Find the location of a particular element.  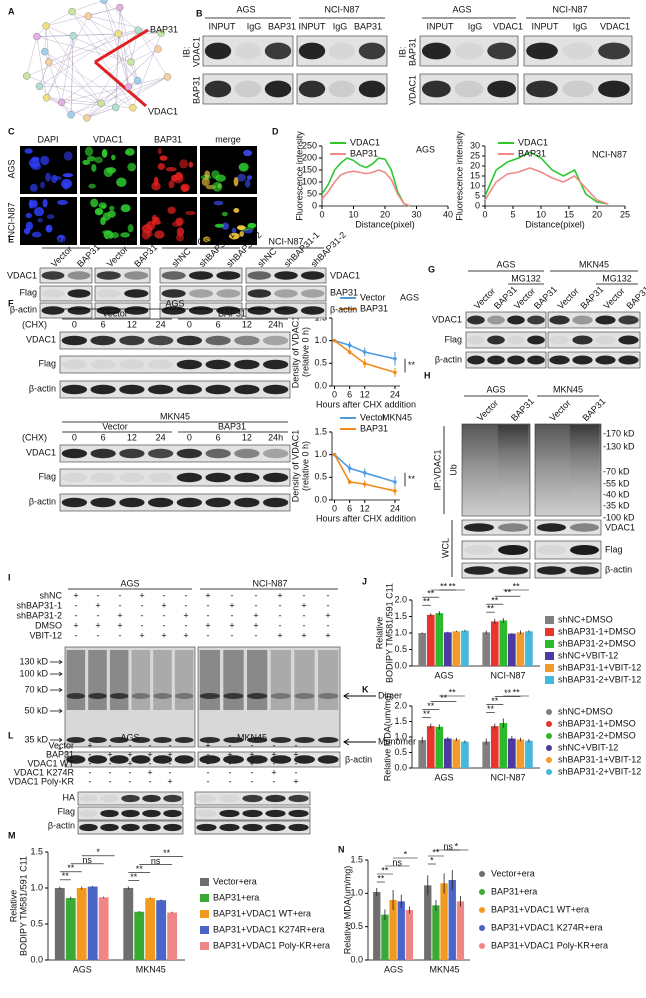

label: INPUT is located at coordinates (313, 26).